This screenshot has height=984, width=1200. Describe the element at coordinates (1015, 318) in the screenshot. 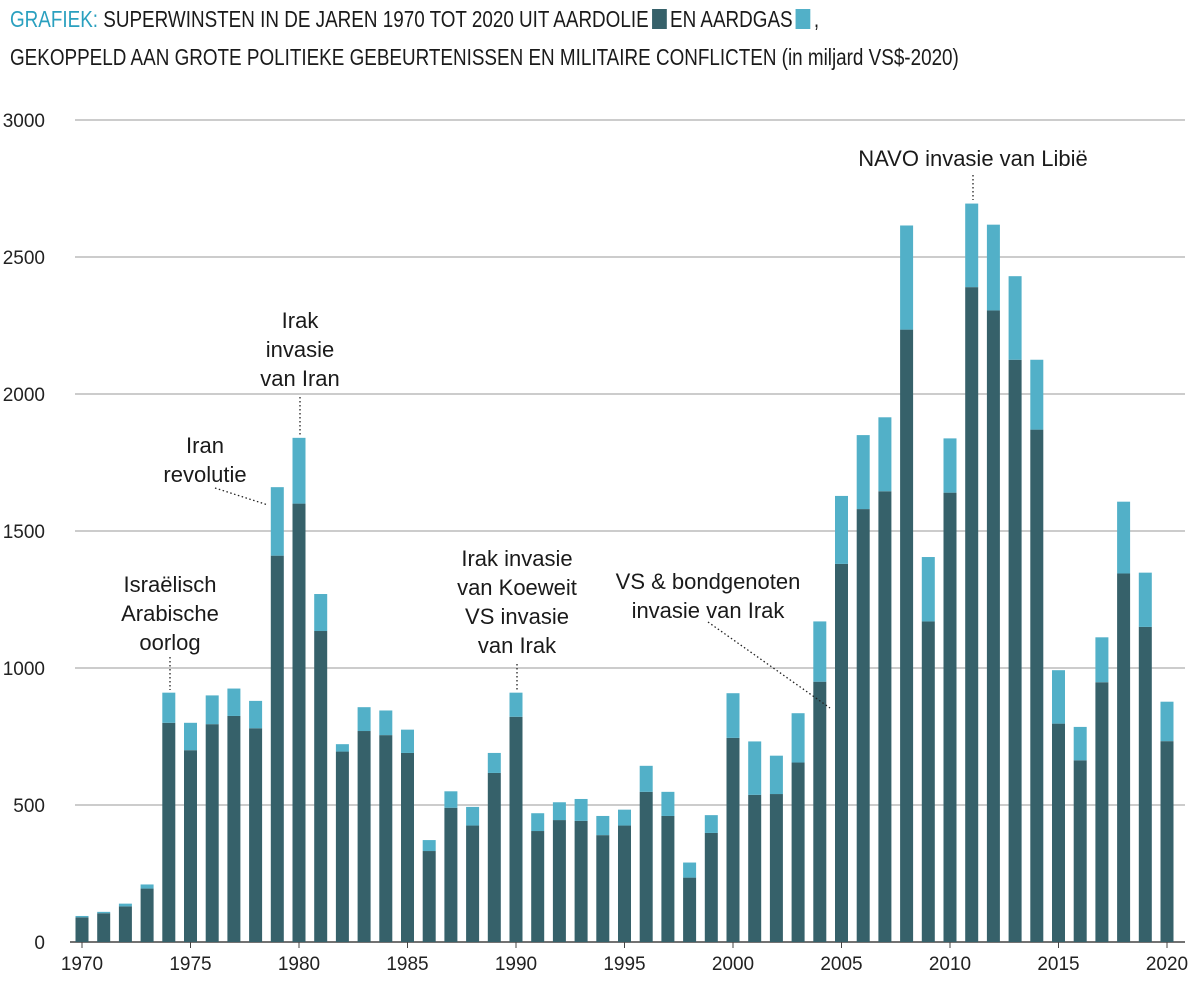

I see `bar-gas-2013` at that location.